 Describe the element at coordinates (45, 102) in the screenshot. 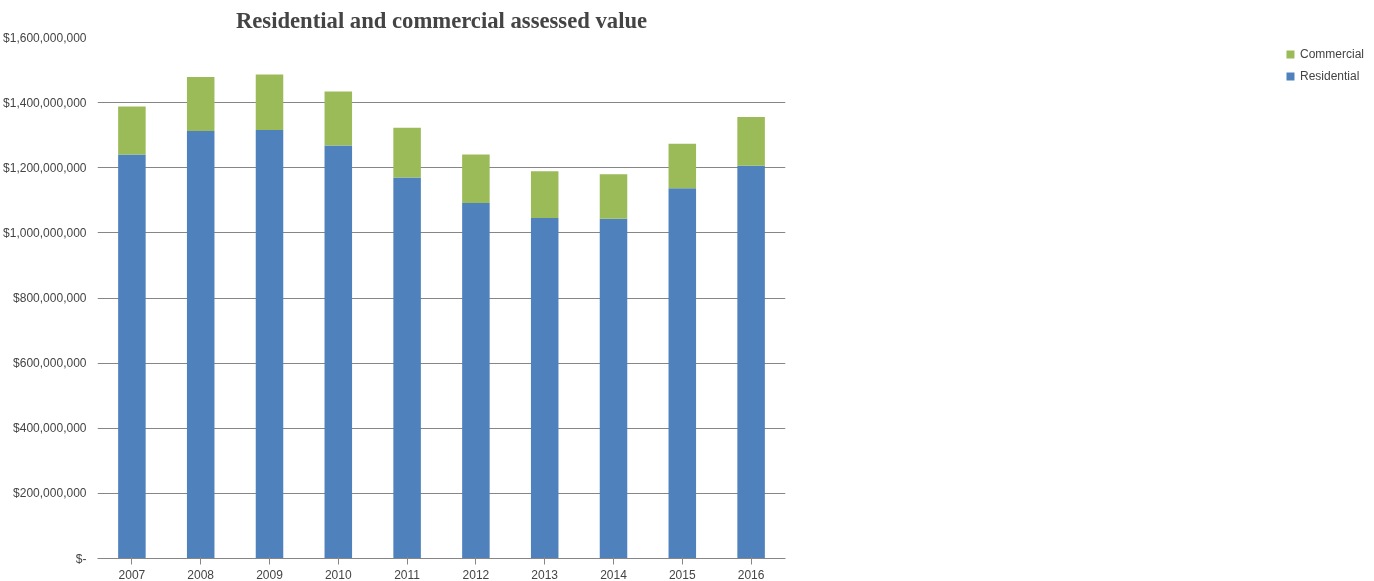

I see `y-tick-label: $1,400,000,000` at that location.